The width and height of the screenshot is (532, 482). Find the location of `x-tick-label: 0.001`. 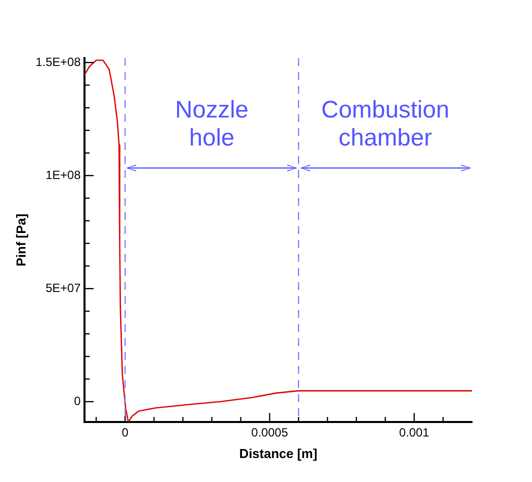

x-tick-label: 0.001 is located at coordinates (414, 433).